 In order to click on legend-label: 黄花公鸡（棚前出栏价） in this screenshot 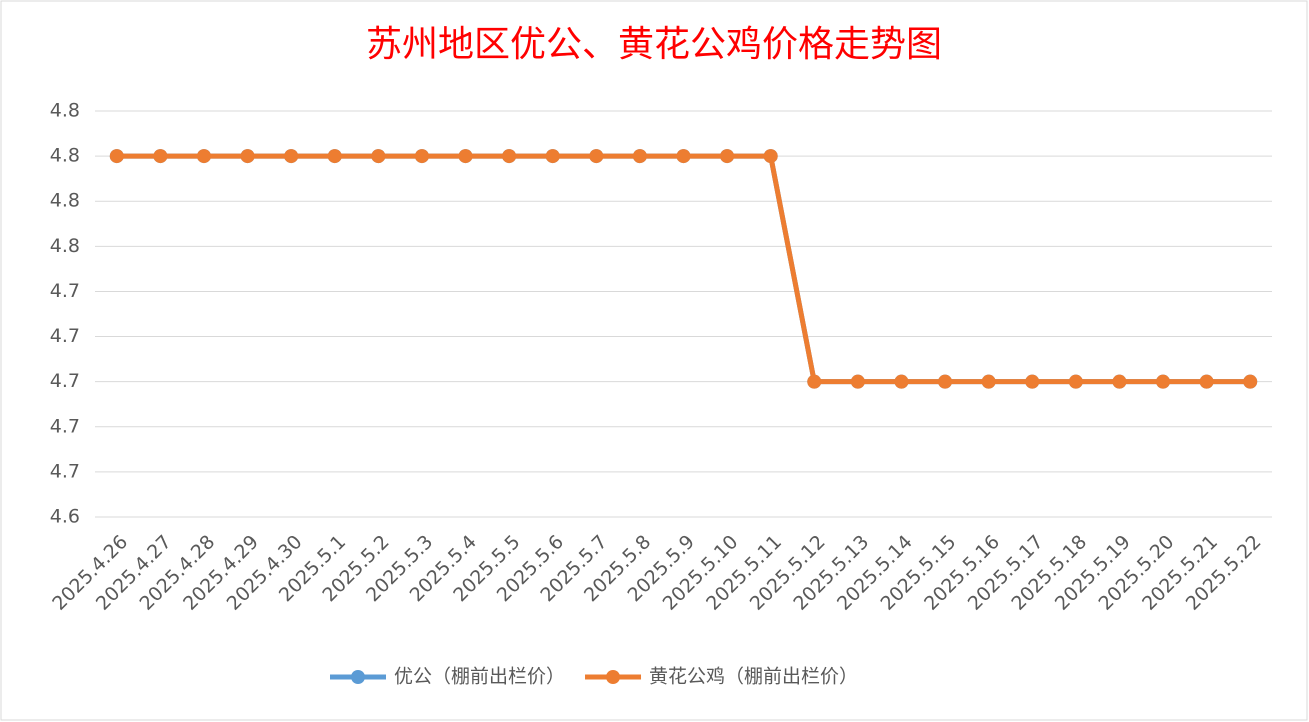, I will do `click(753, 677)`.